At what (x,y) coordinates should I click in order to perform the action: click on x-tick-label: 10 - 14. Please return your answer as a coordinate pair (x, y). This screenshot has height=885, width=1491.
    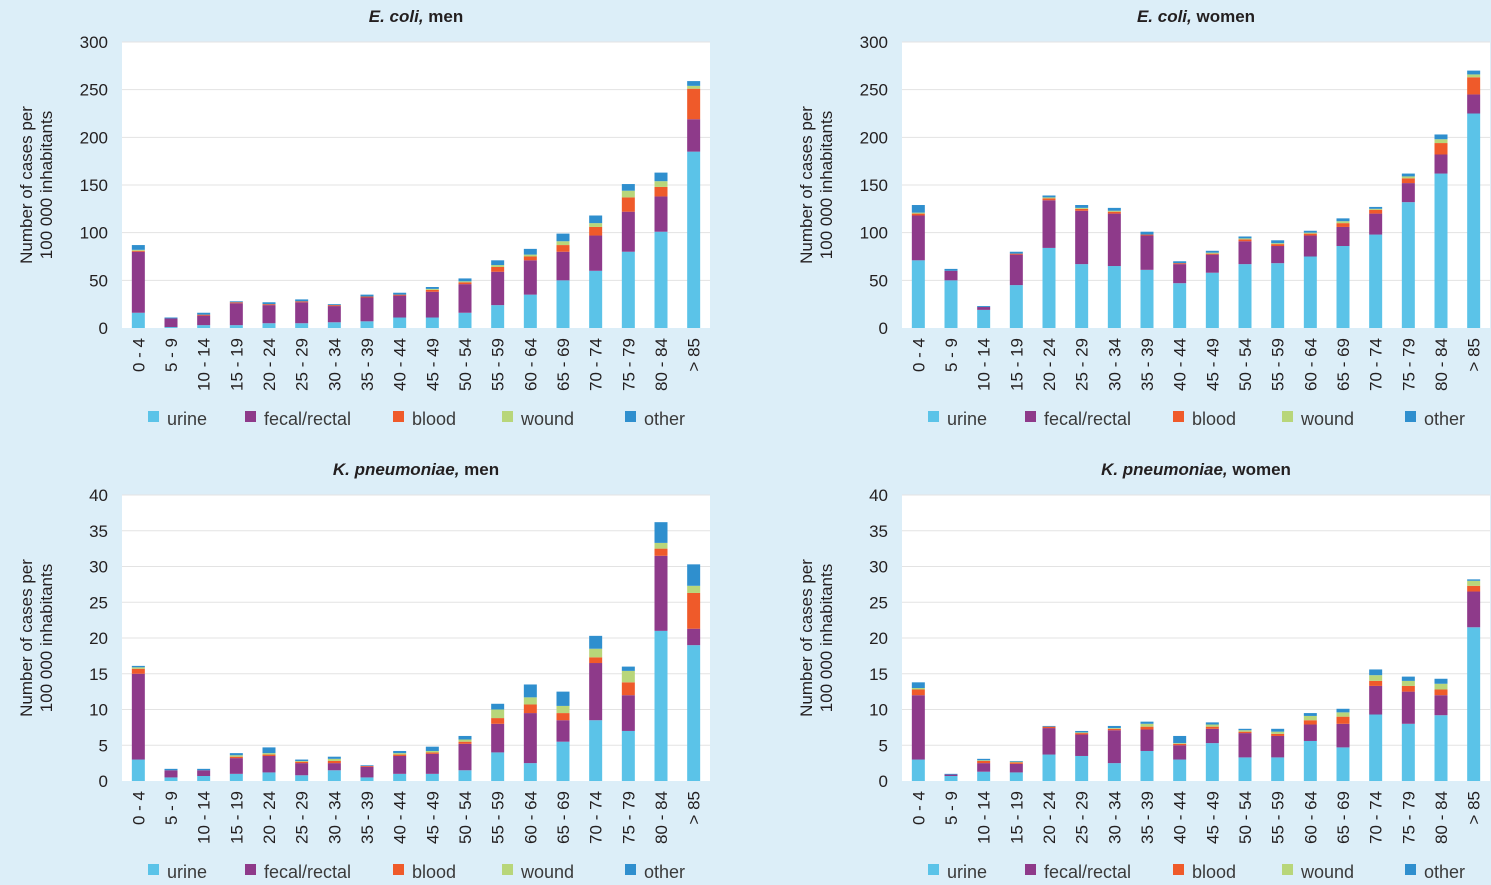
    Looking at the image, I should click on (984, 364).